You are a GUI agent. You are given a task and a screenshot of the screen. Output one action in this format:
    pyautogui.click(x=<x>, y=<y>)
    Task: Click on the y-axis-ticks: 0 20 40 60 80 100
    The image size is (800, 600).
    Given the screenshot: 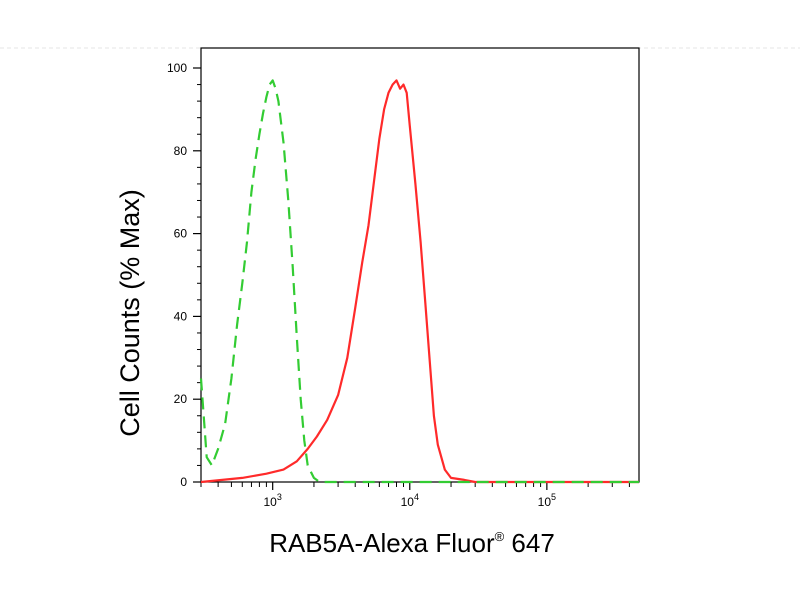 What is the action you would take?
    pyautogui.click(x=184, y=275)
    